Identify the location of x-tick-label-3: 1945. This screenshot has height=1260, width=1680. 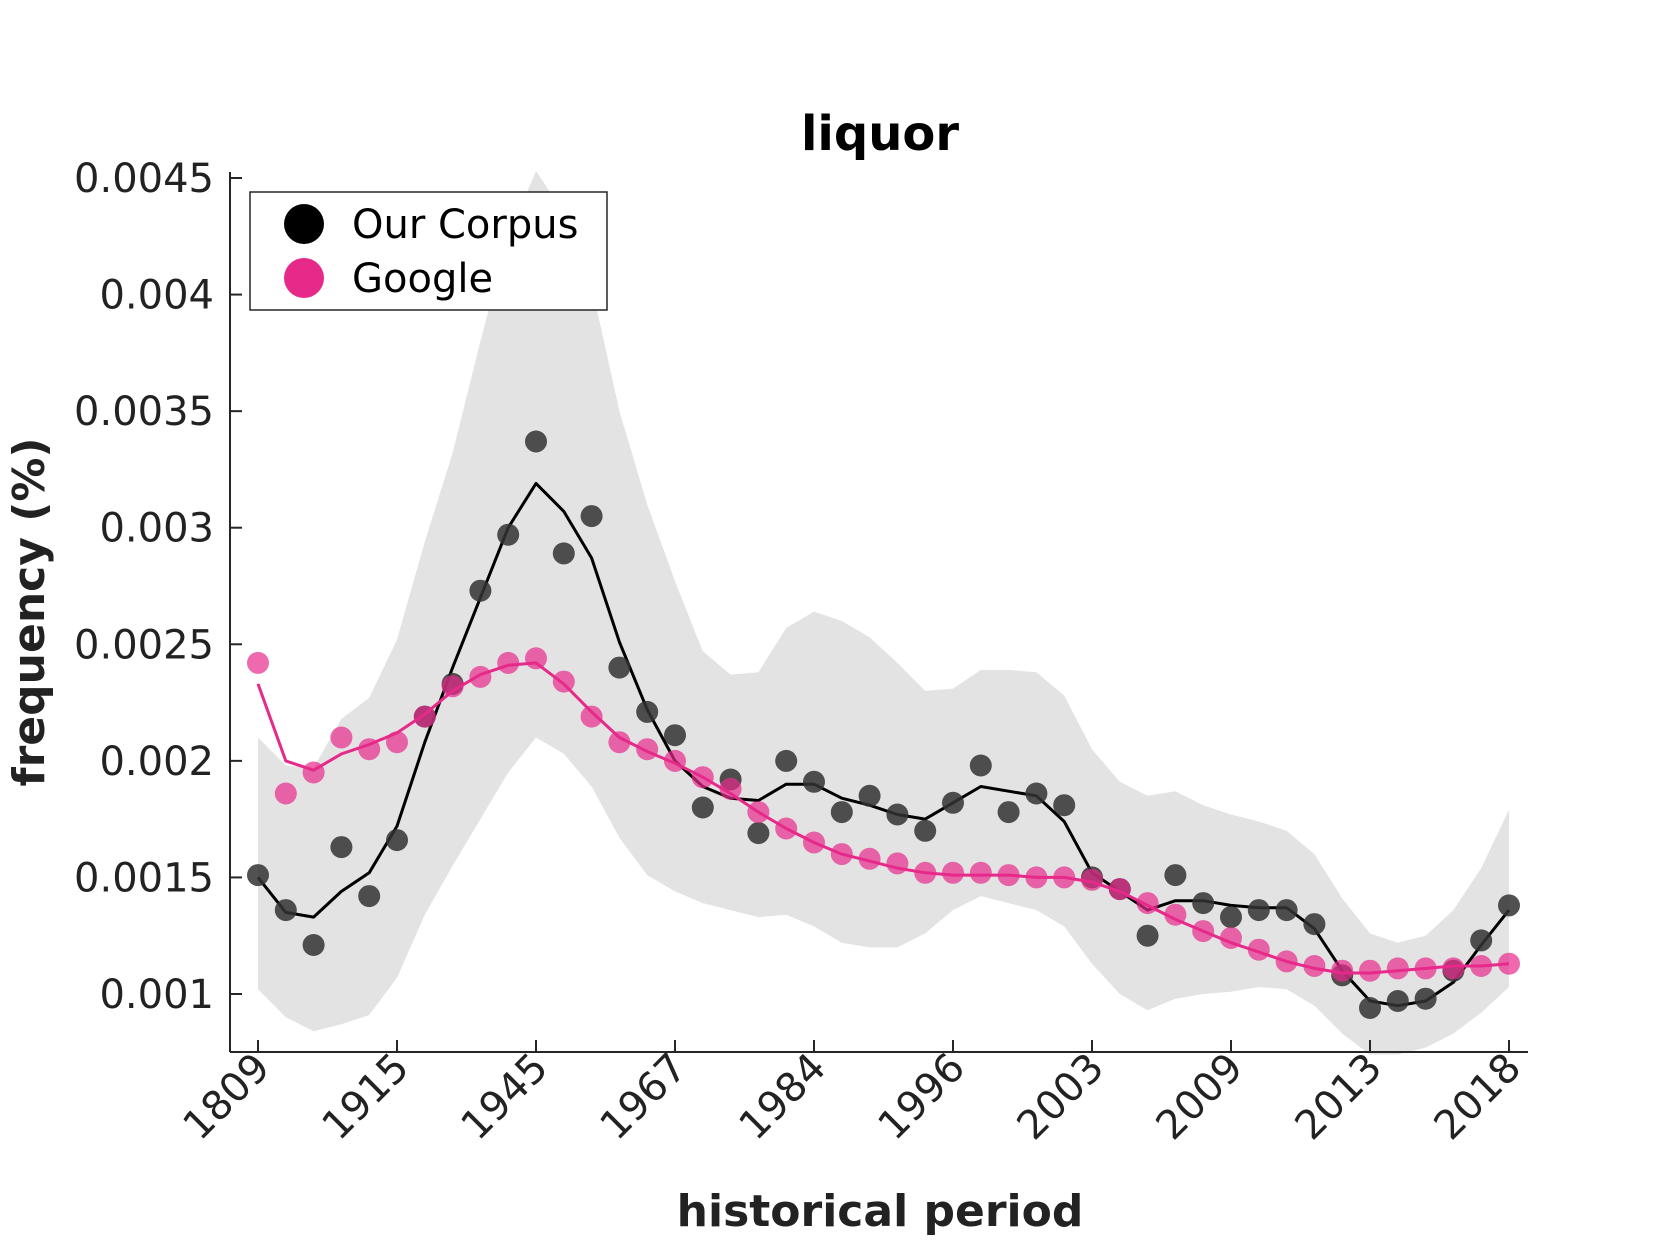
(505, 1097).